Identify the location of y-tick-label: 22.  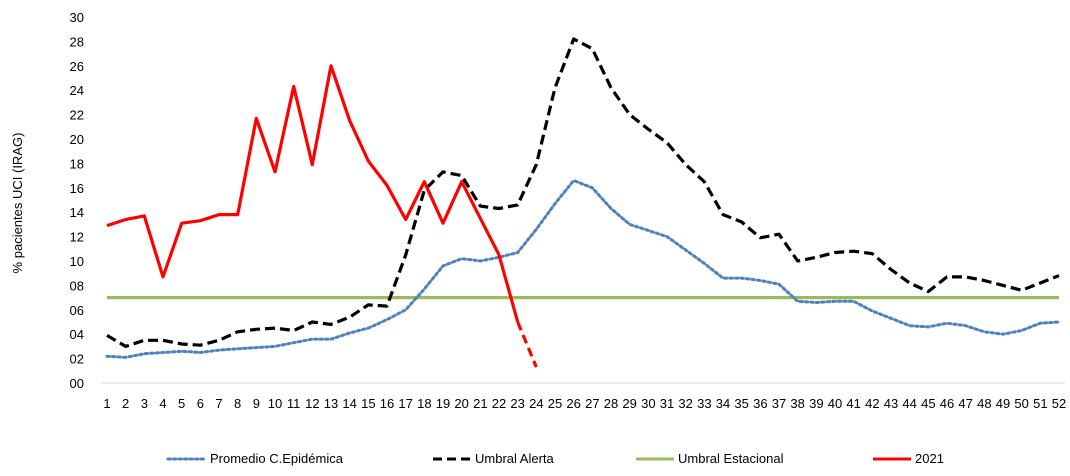
(77, 115).